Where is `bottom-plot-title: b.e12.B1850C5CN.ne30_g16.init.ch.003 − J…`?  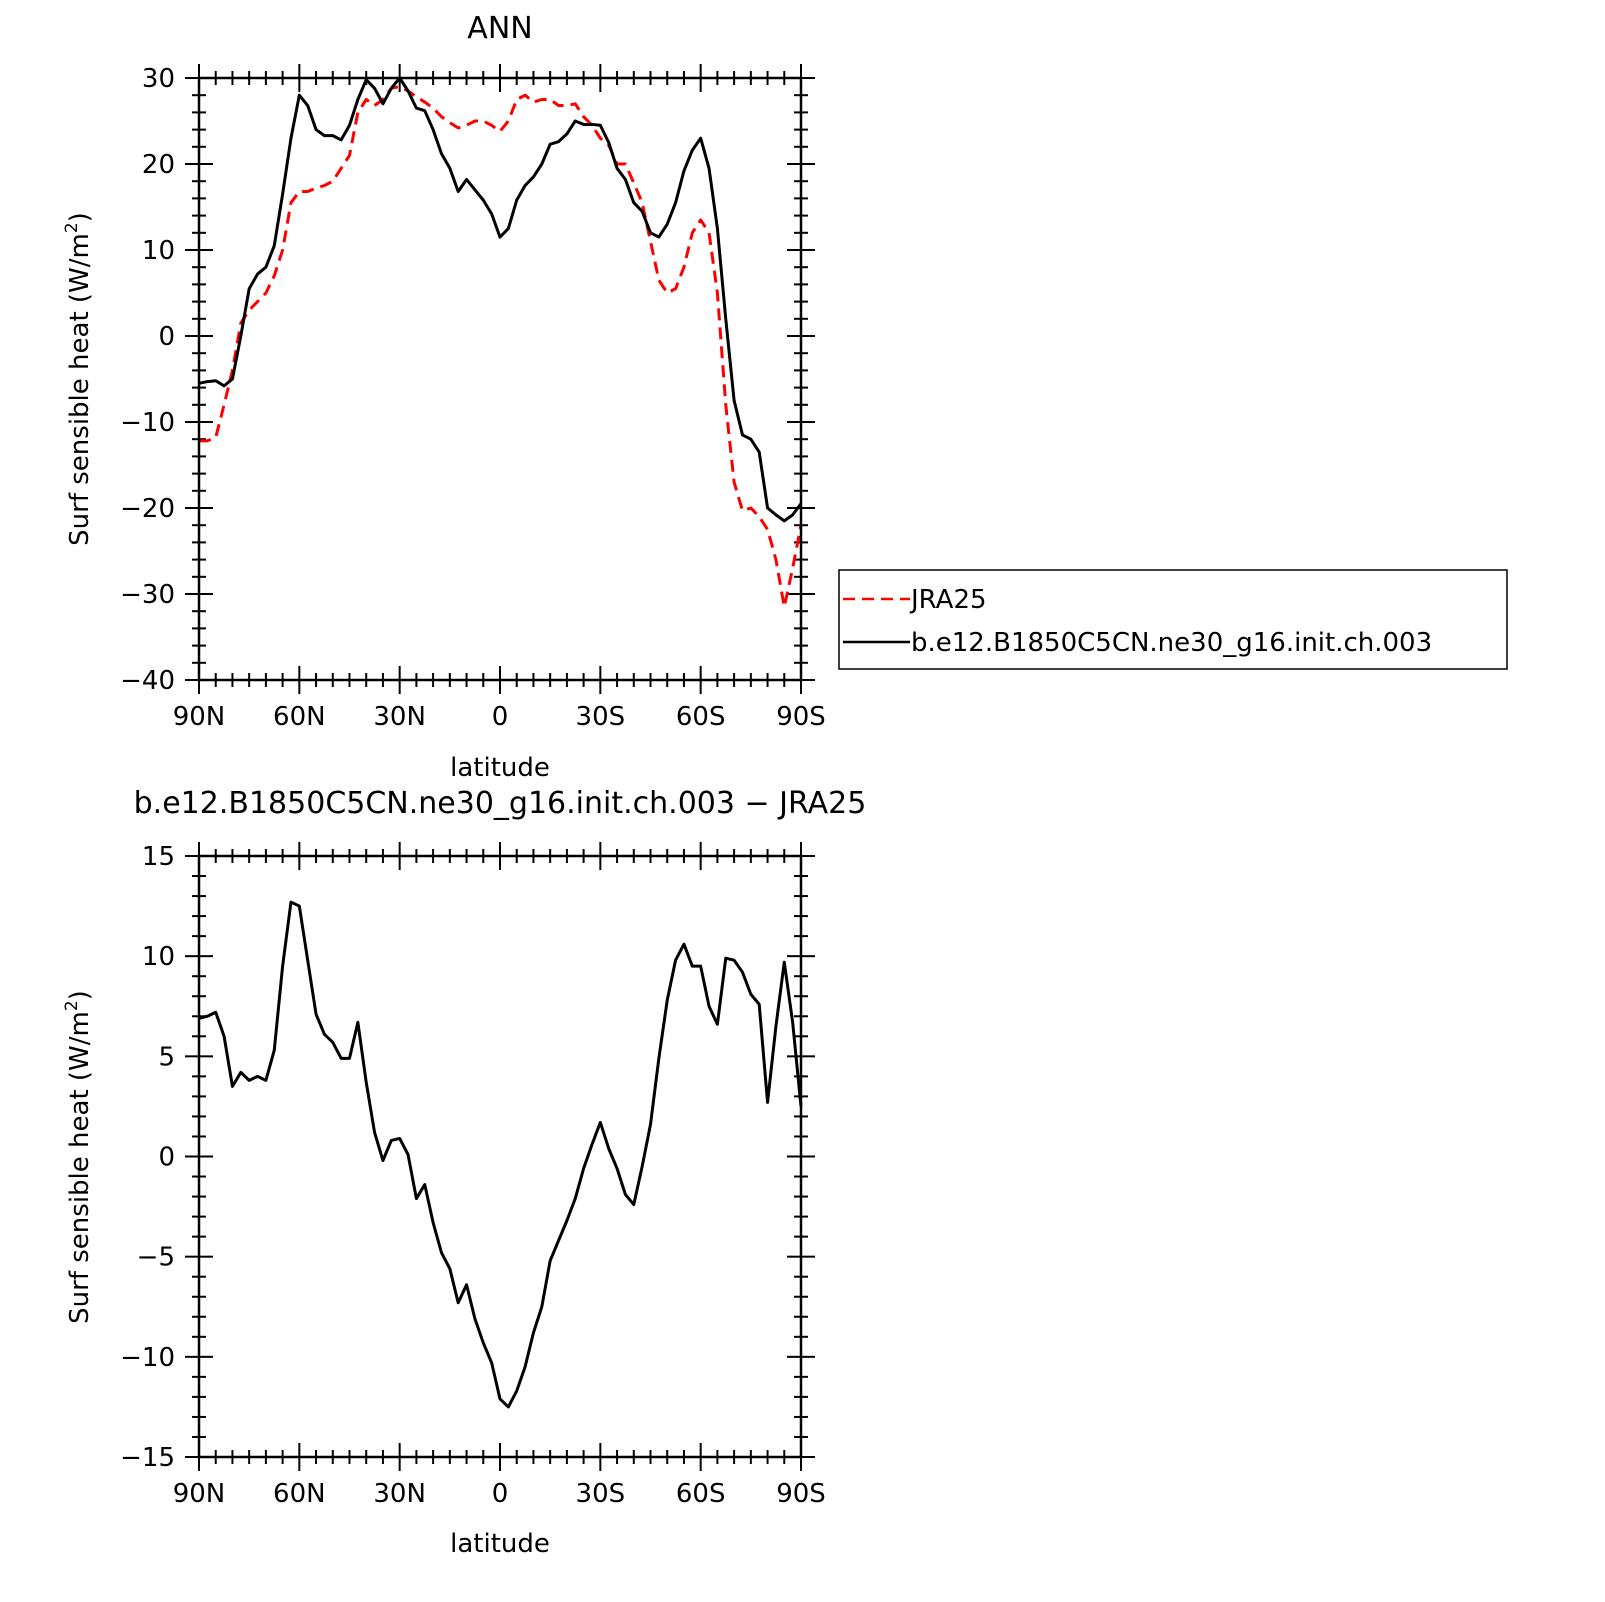
bottom-plot-title: b.e12.B1850C5CN.ne30_g16.init.ch.003 − J… is located at coordinates (500, 803).